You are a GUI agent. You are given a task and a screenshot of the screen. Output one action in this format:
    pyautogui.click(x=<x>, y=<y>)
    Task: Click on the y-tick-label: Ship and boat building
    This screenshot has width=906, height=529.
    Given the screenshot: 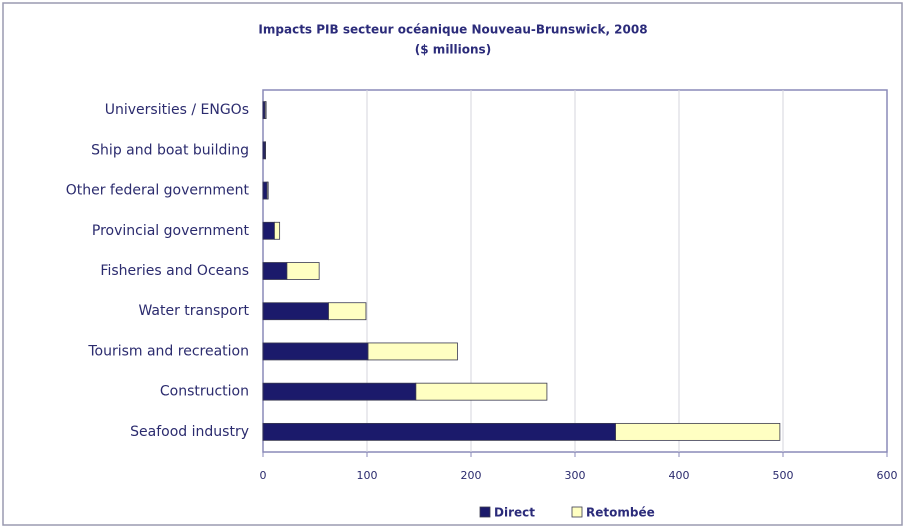 What is the action you would take?
    pyautogui.click(x=170, y=150)
    